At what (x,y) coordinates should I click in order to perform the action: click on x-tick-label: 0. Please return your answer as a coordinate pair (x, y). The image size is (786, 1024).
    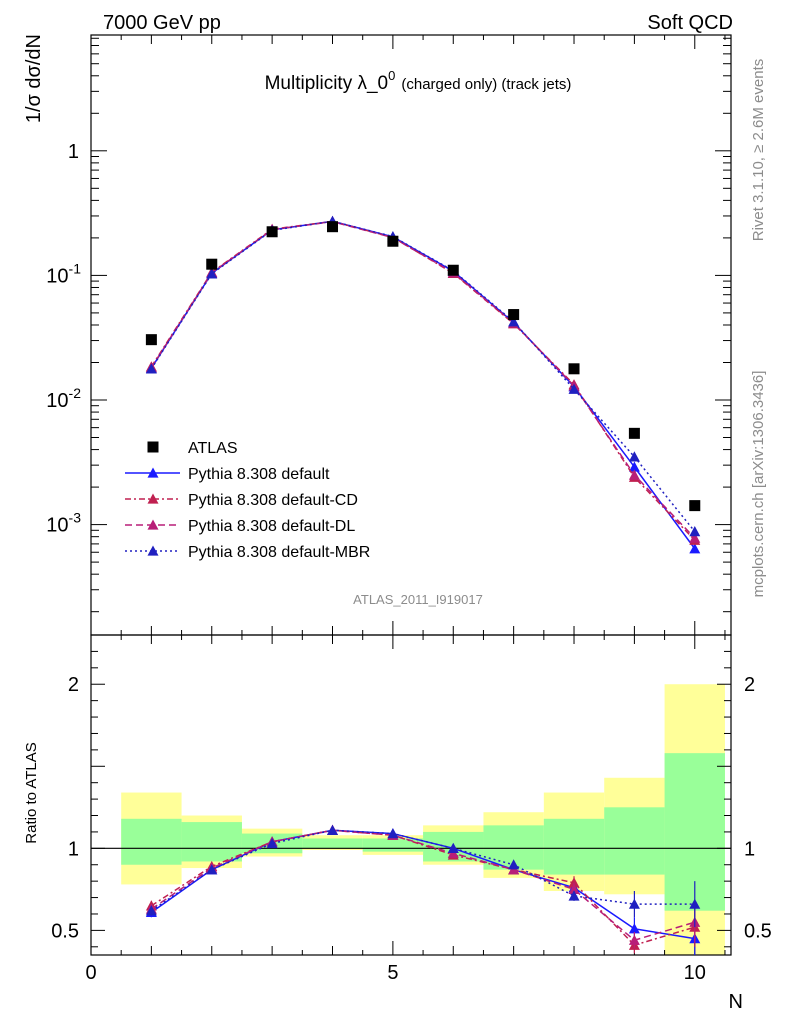
    Looking at the image, I should click on (90, 973).